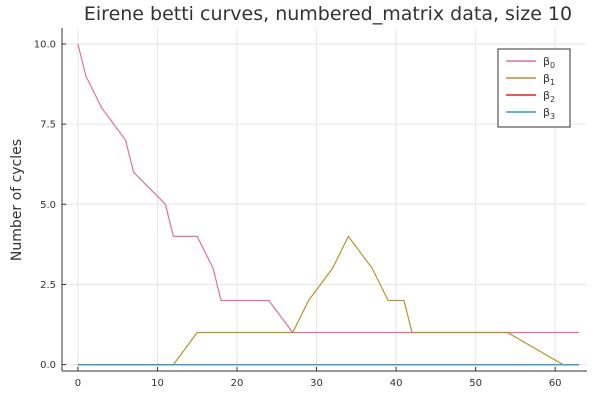 Image resolution: width=600 pixels, height=400 pixels. What do you see at coordinates (549, 79) in the screenshot?
I see `legend-entry-beta-1: β1` at bounding box center [549, 79].